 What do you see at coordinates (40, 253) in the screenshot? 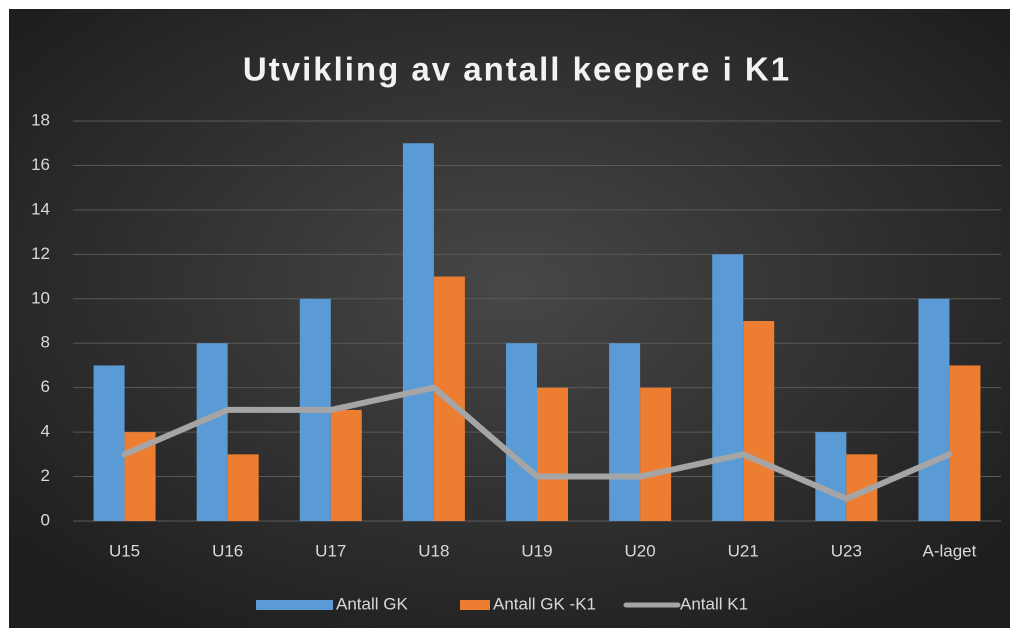
I see `y-tick-label: 12` at bounding box center [40, 253].